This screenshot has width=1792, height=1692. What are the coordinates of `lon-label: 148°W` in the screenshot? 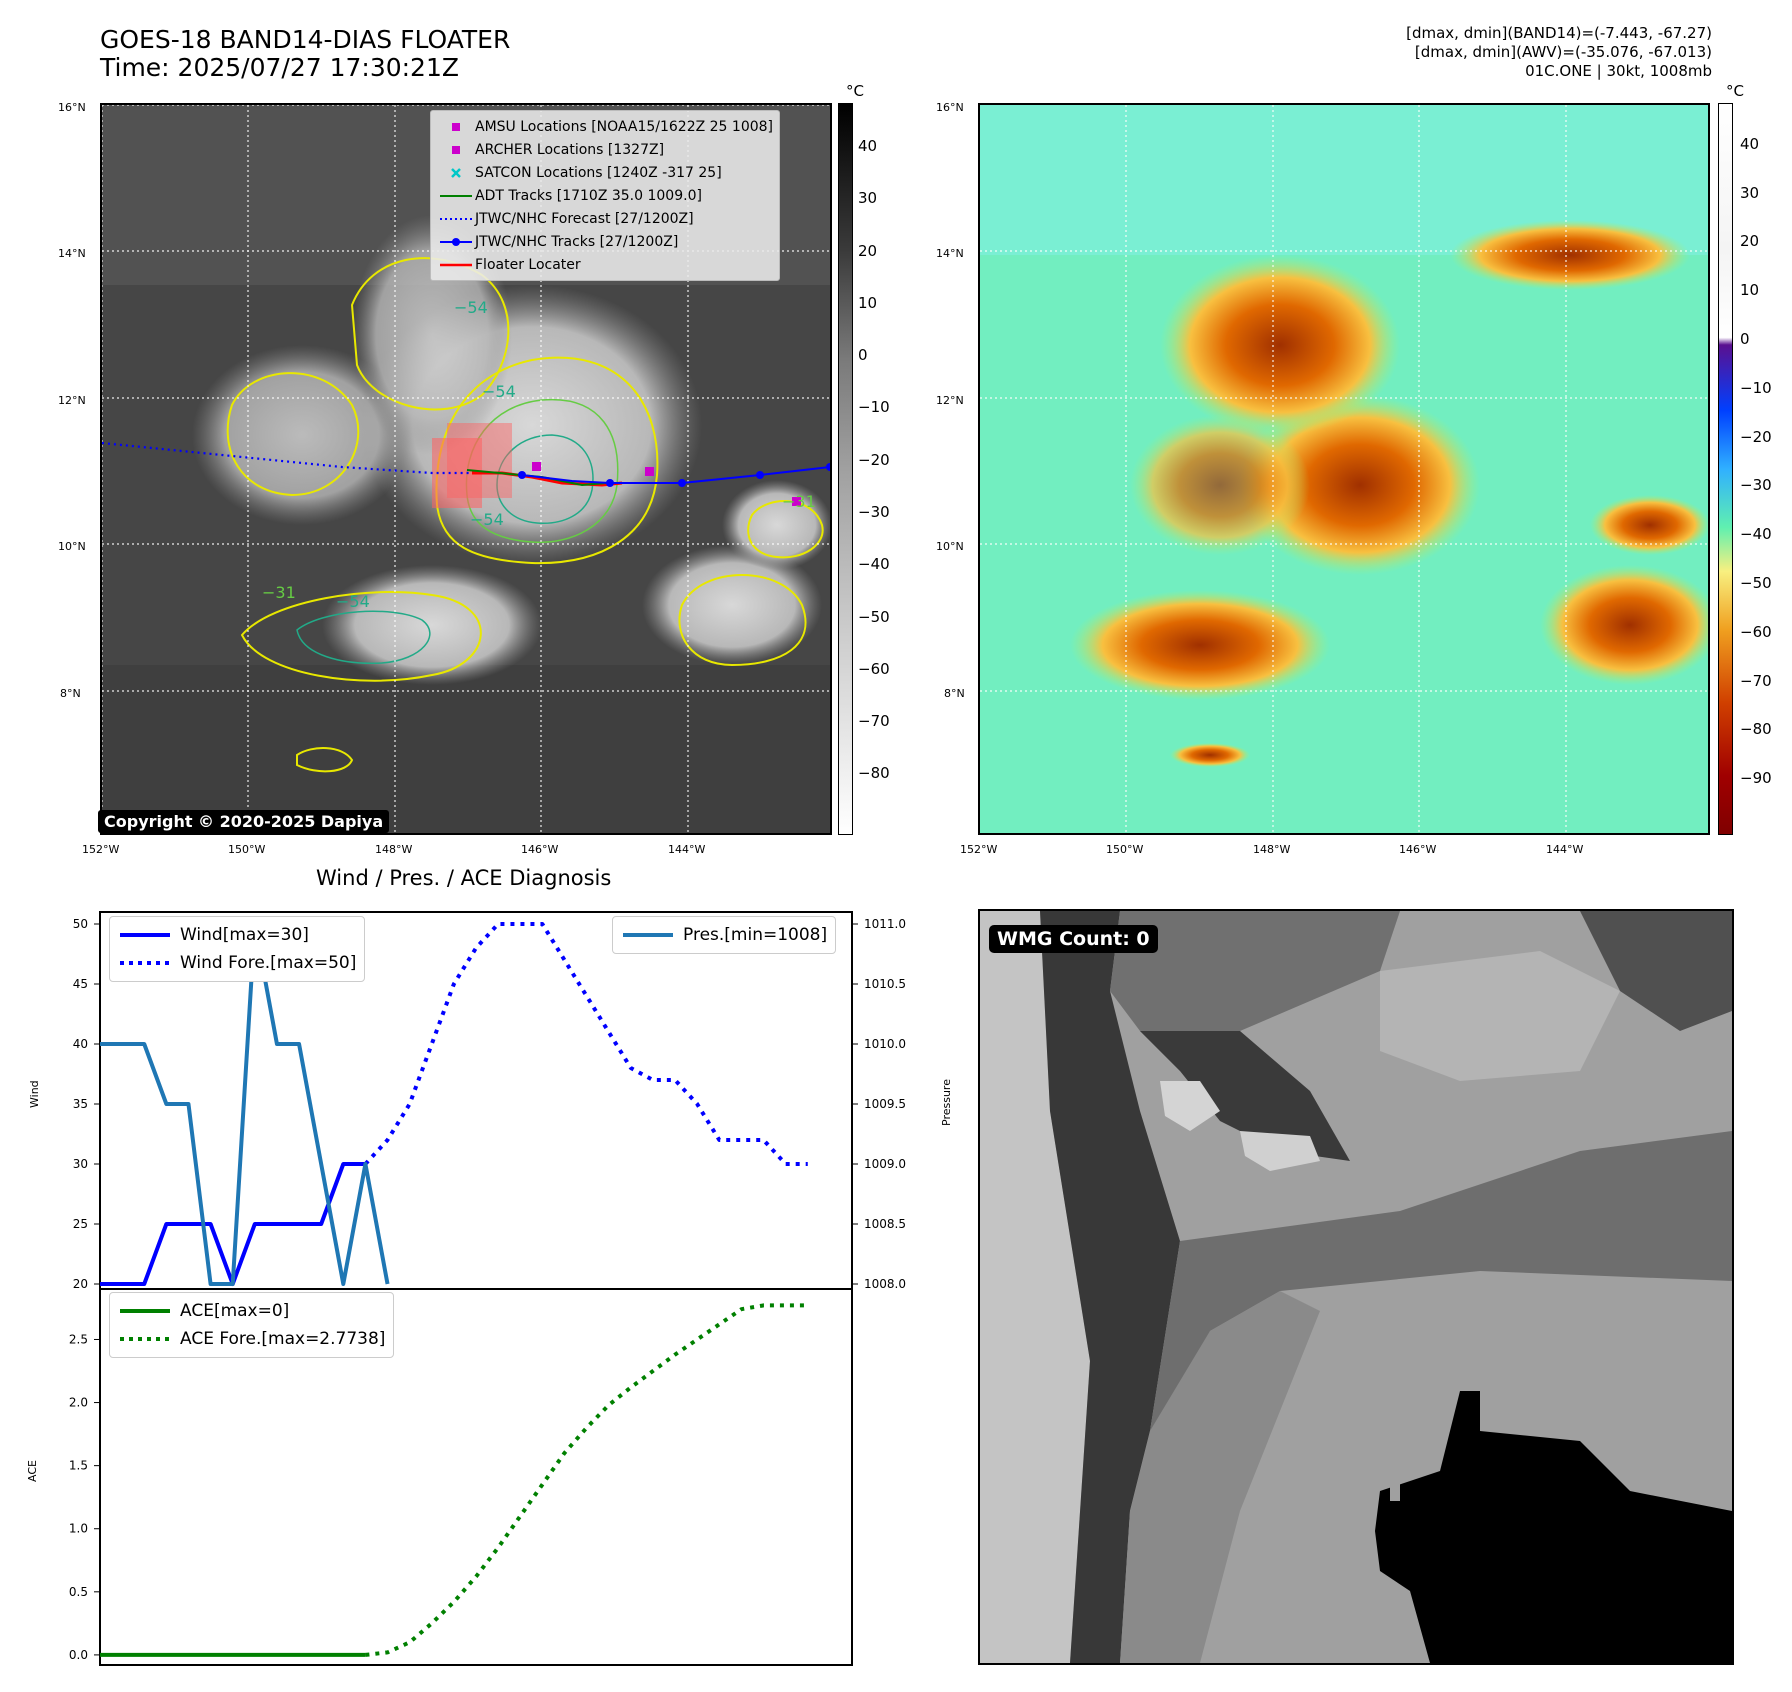 It's located at (394, 849).